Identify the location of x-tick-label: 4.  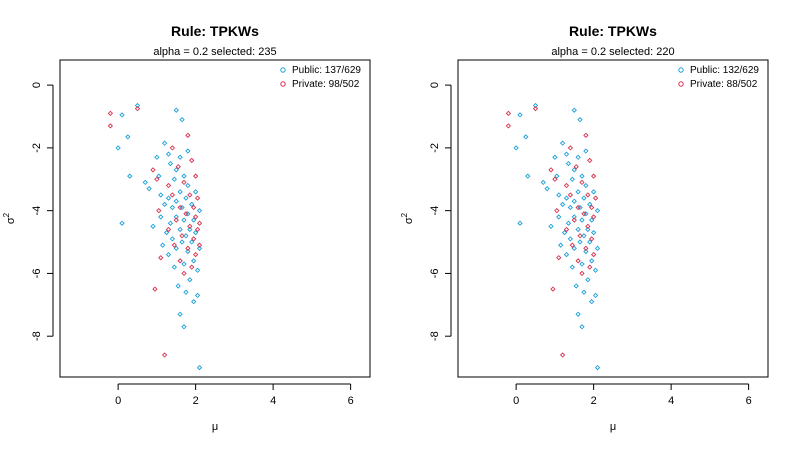
(671, 401).